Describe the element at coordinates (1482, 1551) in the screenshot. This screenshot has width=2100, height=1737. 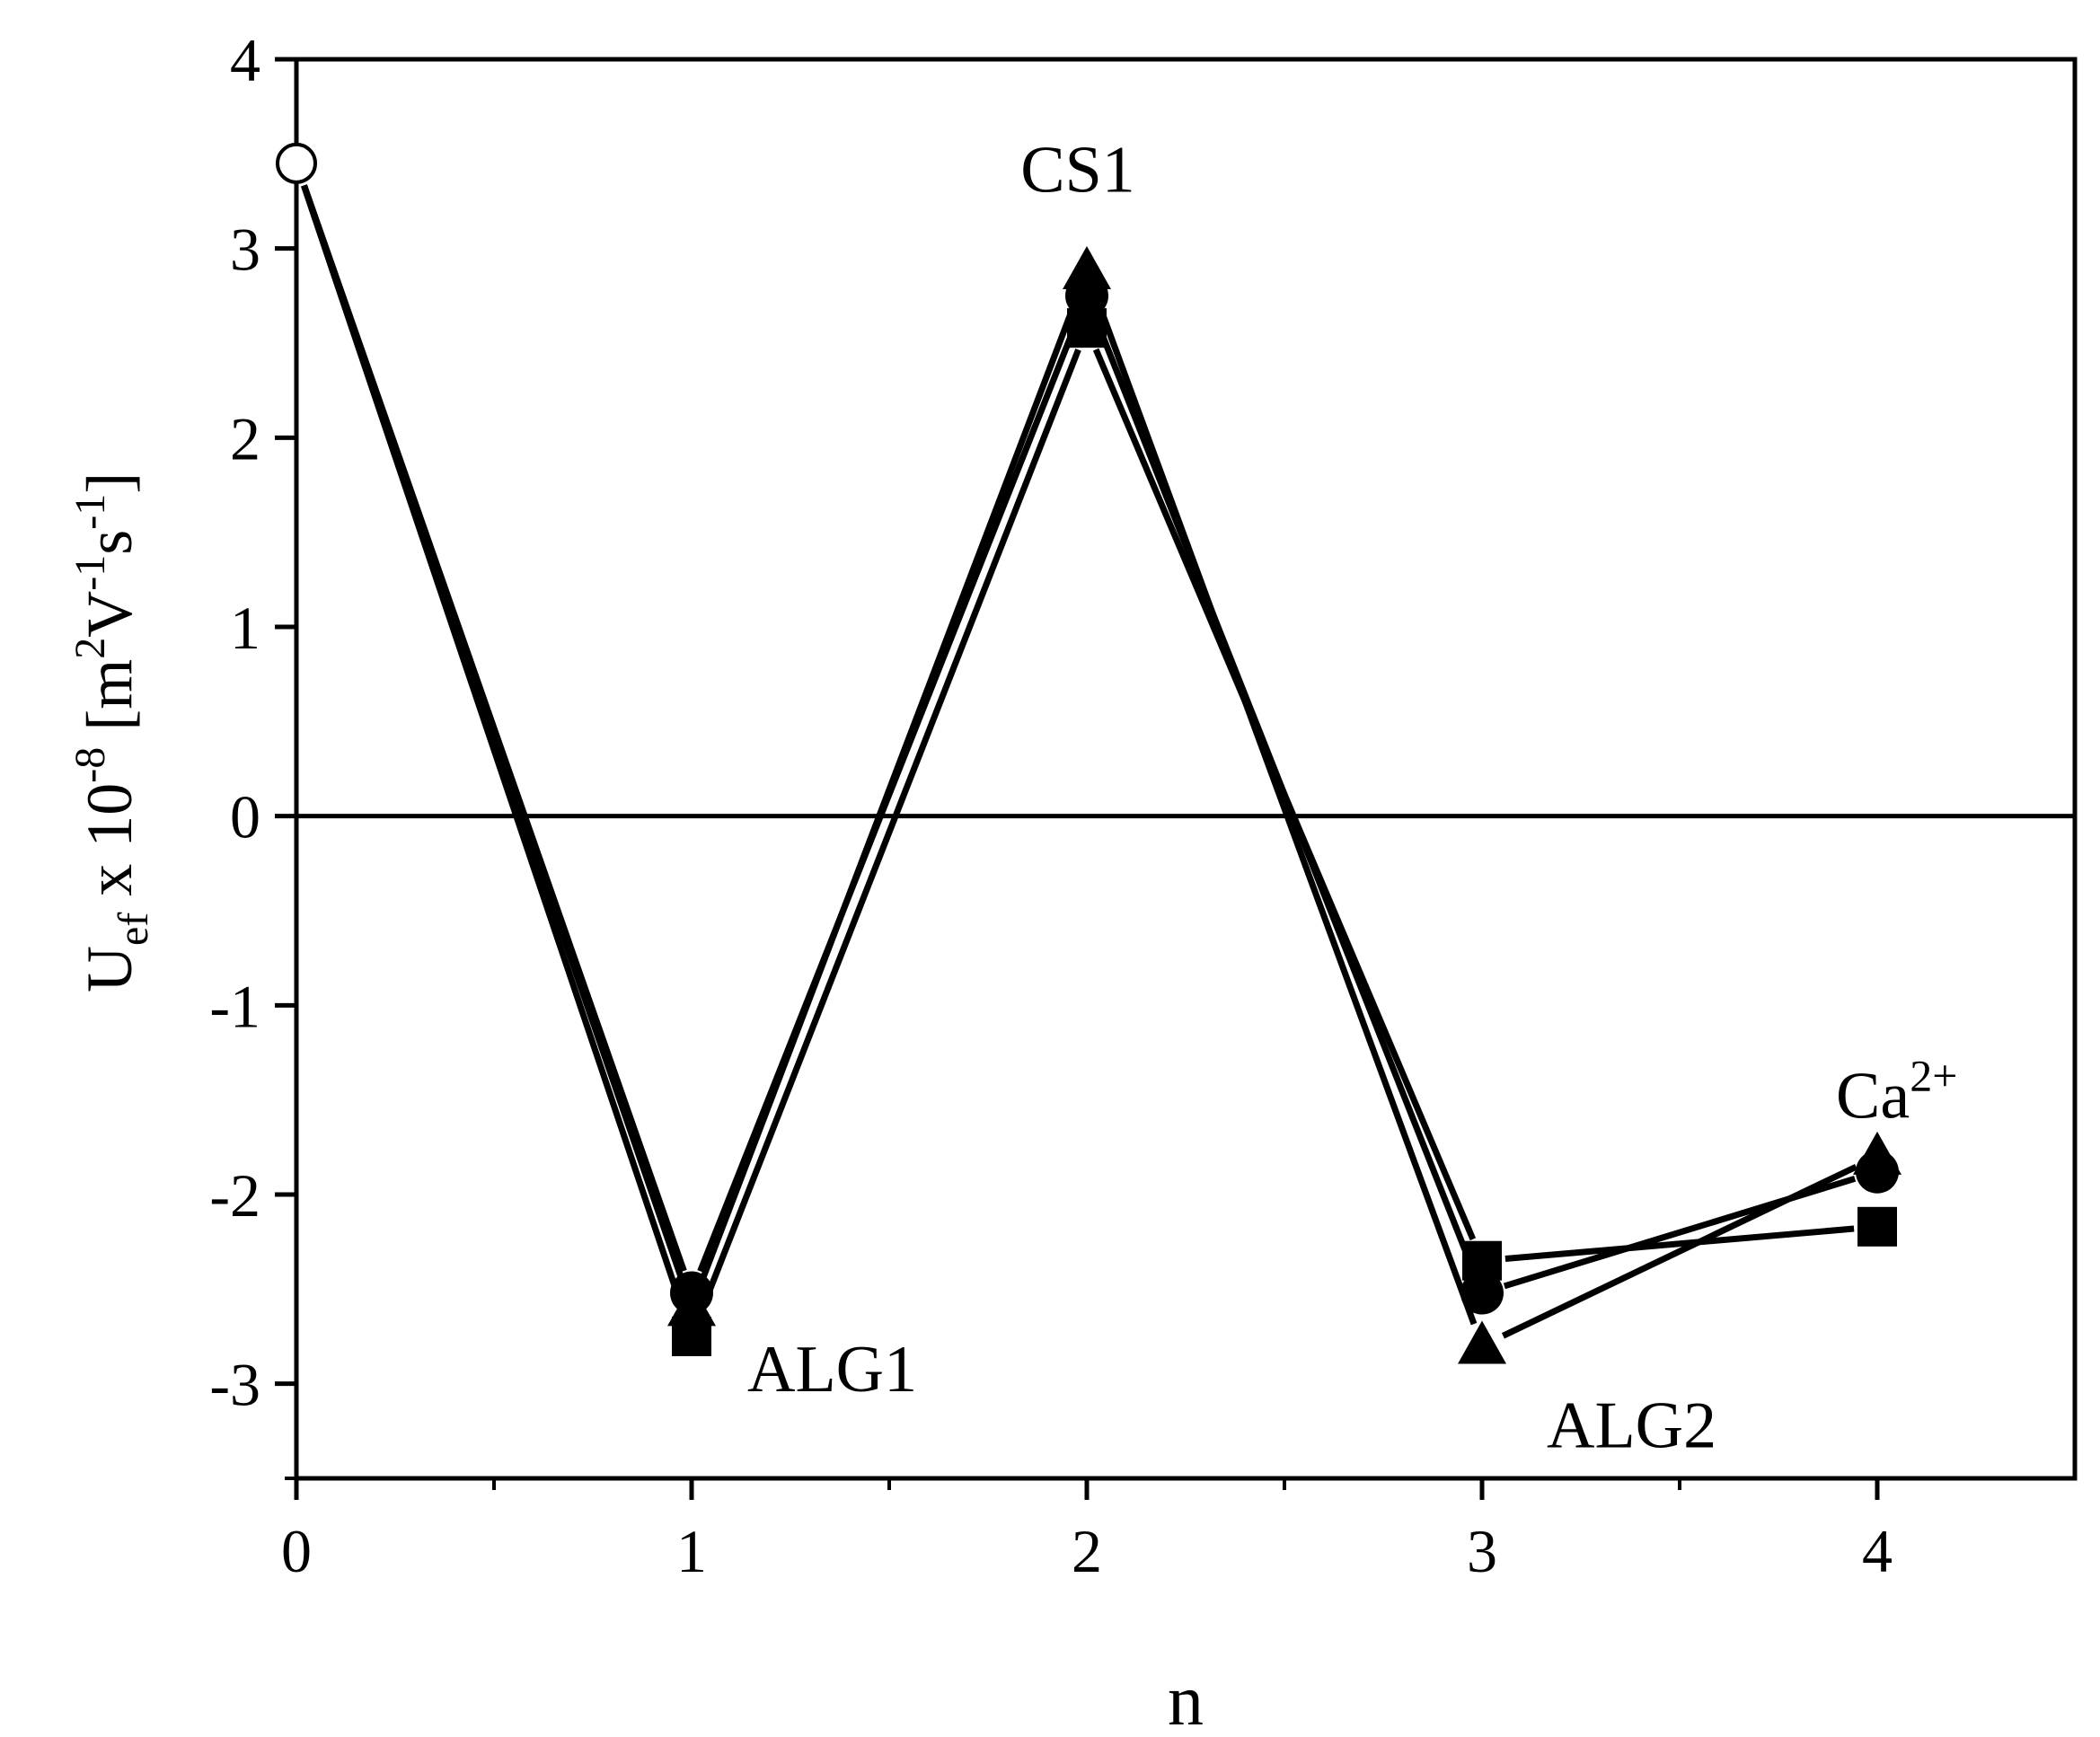
I see `x-tick-label: 3` at that location.